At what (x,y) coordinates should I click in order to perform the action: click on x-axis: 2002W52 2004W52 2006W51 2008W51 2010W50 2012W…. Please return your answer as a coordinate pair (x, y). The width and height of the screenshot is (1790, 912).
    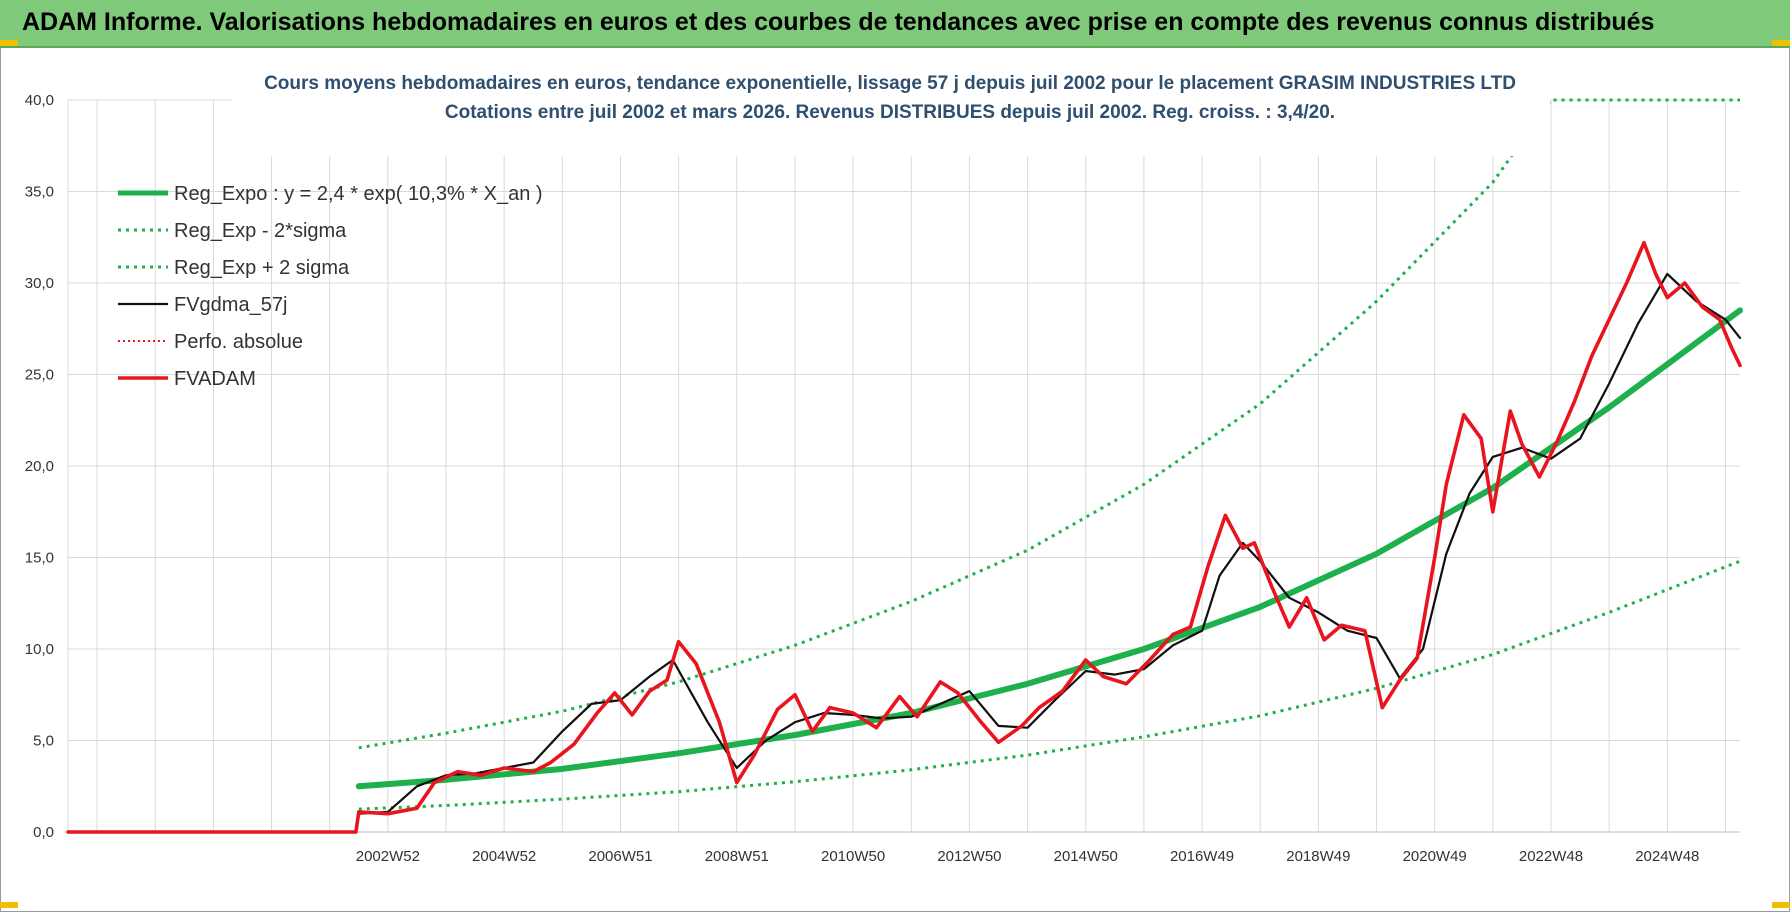
    Looking at the image, I should click on (1028, 856).